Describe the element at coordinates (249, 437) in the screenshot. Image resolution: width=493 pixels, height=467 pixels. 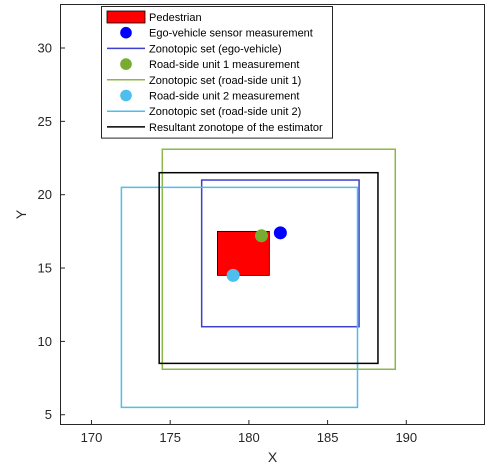
I see `x-tick-label: 180` at that location.